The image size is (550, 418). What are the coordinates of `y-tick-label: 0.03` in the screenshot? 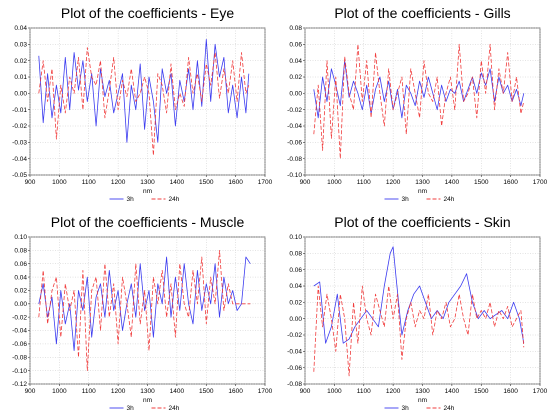 It's located at (20, 45).